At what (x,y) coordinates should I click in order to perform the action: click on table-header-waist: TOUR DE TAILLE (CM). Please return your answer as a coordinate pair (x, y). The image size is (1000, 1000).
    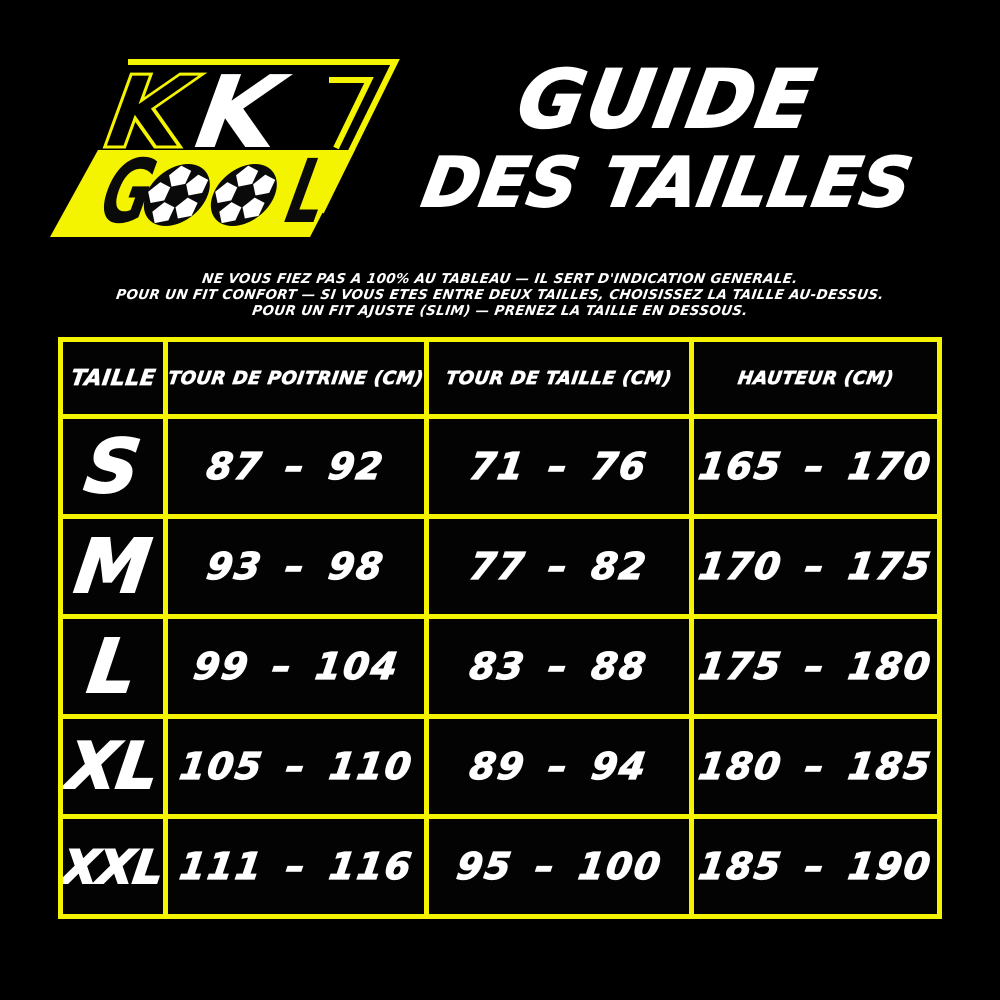
    Looking at the image, I should click on (559, 378).